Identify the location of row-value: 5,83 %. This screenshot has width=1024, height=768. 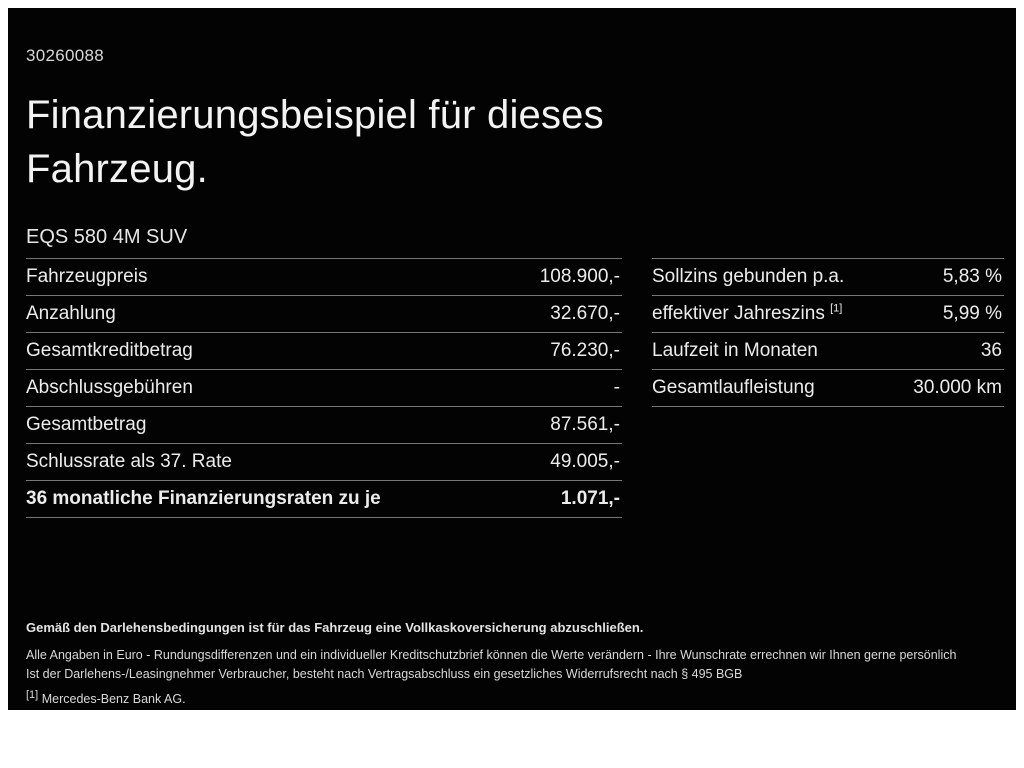
(972, 276).